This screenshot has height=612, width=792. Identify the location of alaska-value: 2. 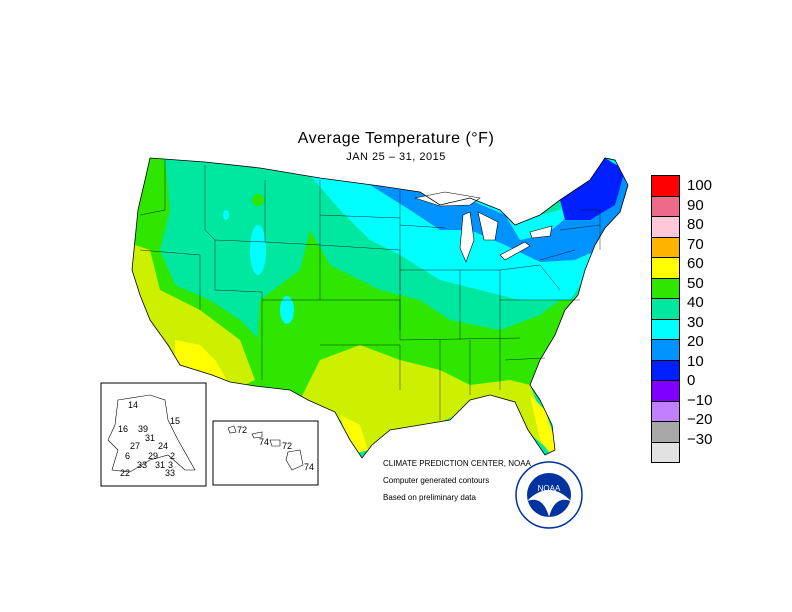
(173, 456).